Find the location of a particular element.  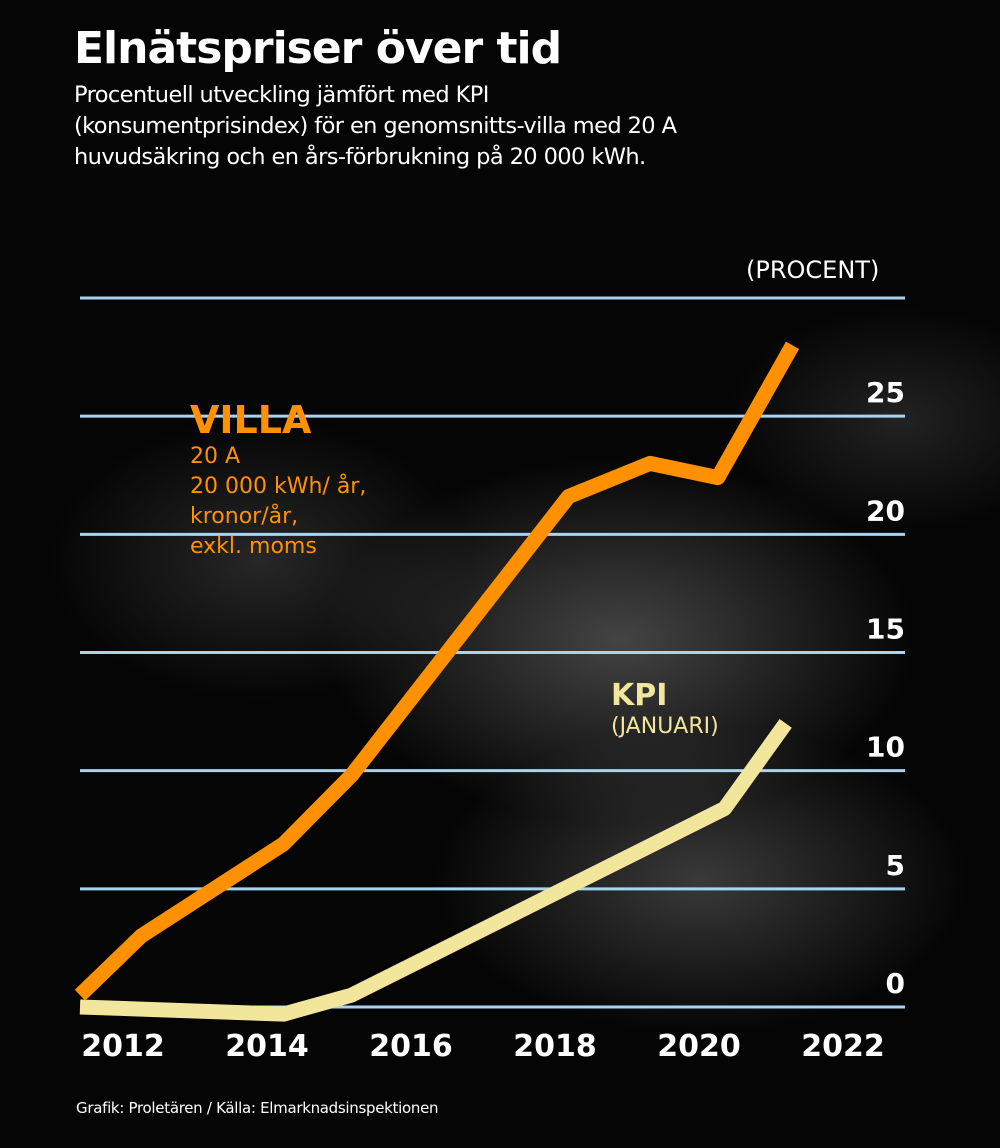

x-tick-label: 2012 is located at coordinates (123, 1046).